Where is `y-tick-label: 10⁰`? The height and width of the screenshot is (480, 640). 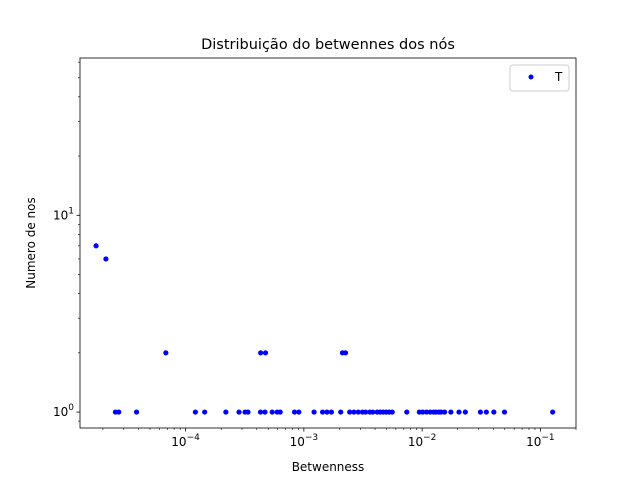
y-tick-label: 10⁰ is located at coordinates (63, 411).